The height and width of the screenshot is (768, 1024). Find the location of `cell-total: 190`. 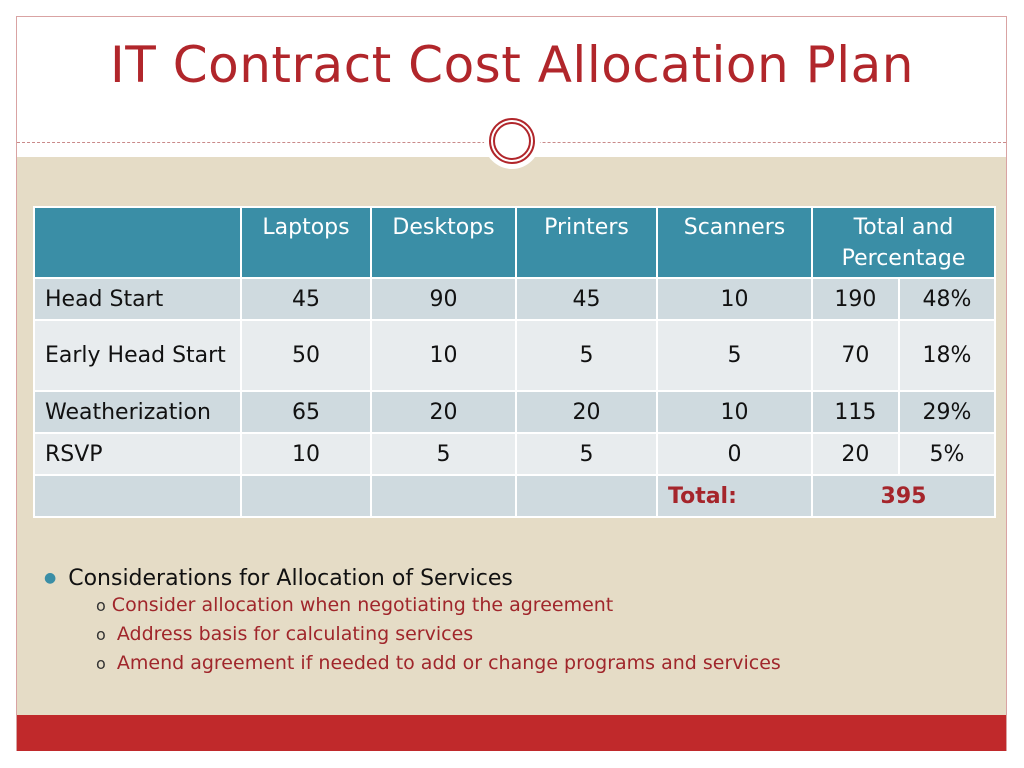

cell-total: 190 is located at coordinates (855, 299).